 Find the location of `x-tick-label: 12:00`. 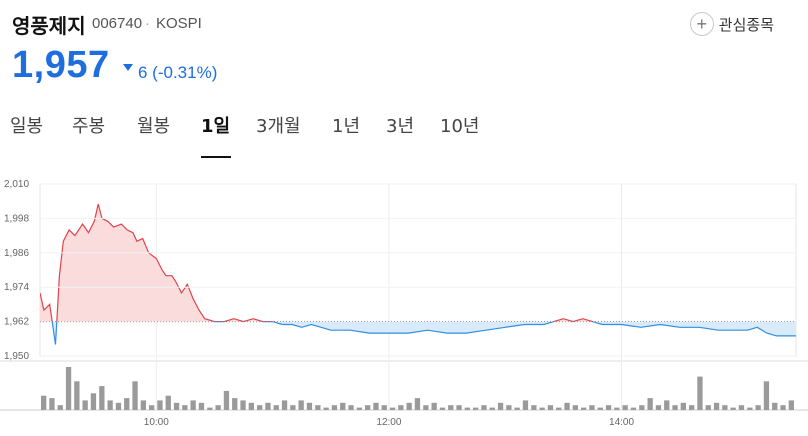

x-tick-label: 12:00 is located at coordinates (388, 422).